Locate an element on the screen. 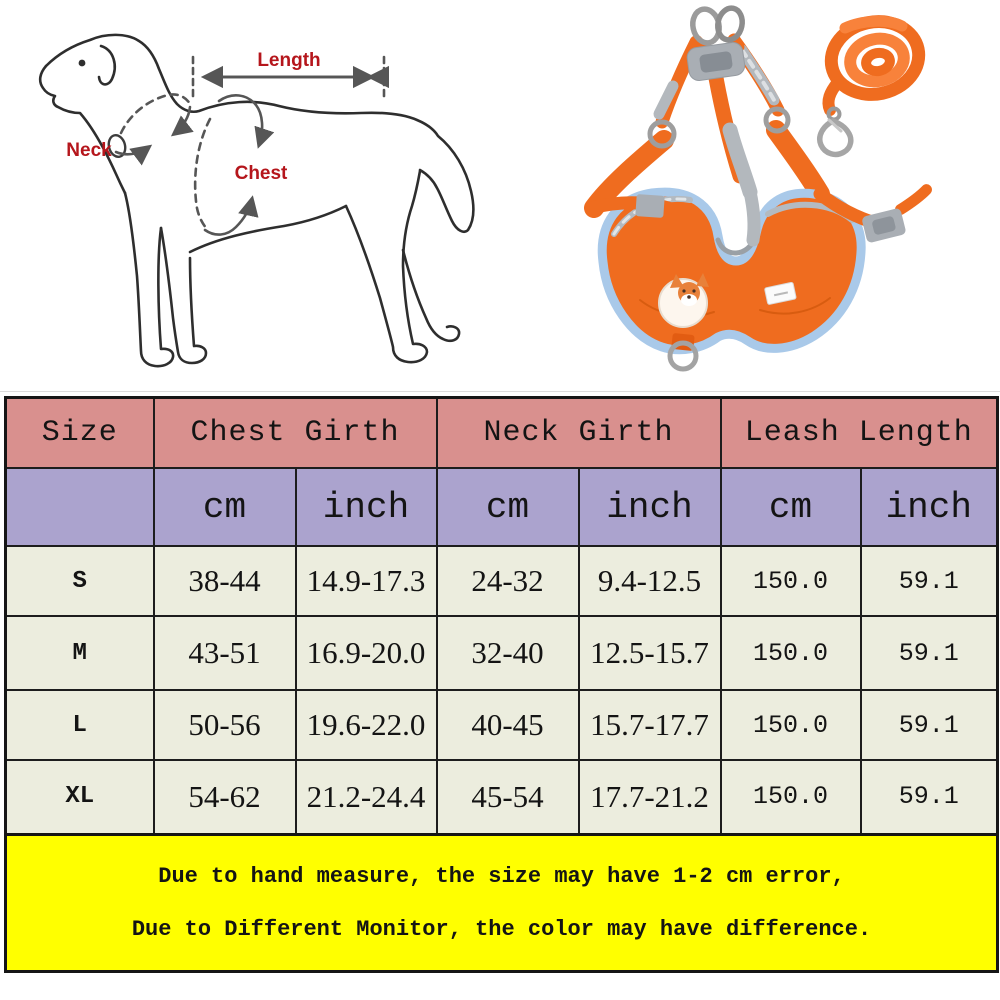 This screenshot has width=1000, height=1000. harness-illustration is located at coordinates (758, 188).